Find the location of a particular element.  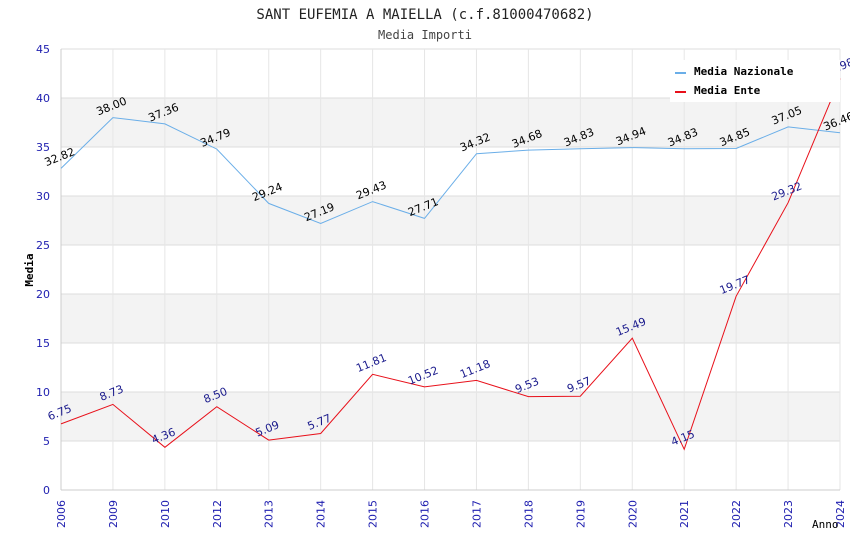

chart-subtitle: Media Importi is located at coordinates (425, 35).